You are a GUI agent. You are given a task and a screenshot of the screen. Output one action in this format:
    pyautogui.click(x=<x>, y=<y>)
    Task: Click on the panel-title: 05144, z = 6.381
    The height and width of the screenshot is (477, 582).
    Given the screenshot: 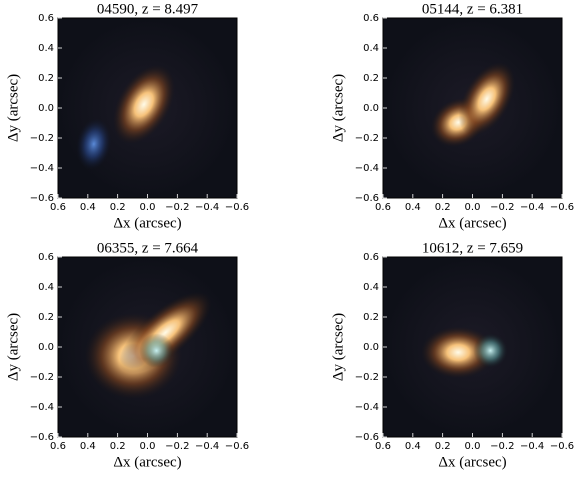 What is the action you would take?
    pyautogui.click(x=472, y=9)
    